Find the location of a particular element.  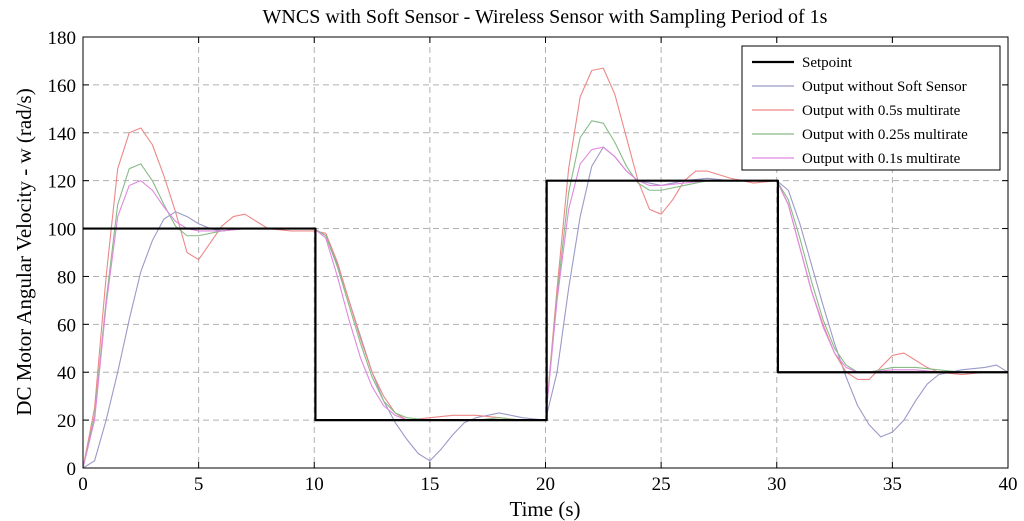

y-tick-label: 160 is located at coordinates (62, 86).